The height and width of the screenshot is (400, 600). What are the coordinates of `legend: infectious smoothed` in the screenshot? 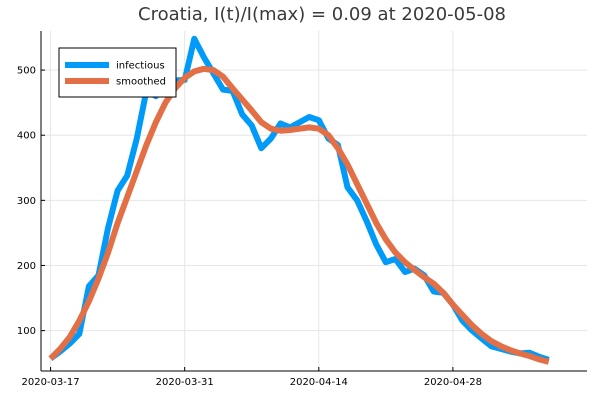 It's located at (117, 72).